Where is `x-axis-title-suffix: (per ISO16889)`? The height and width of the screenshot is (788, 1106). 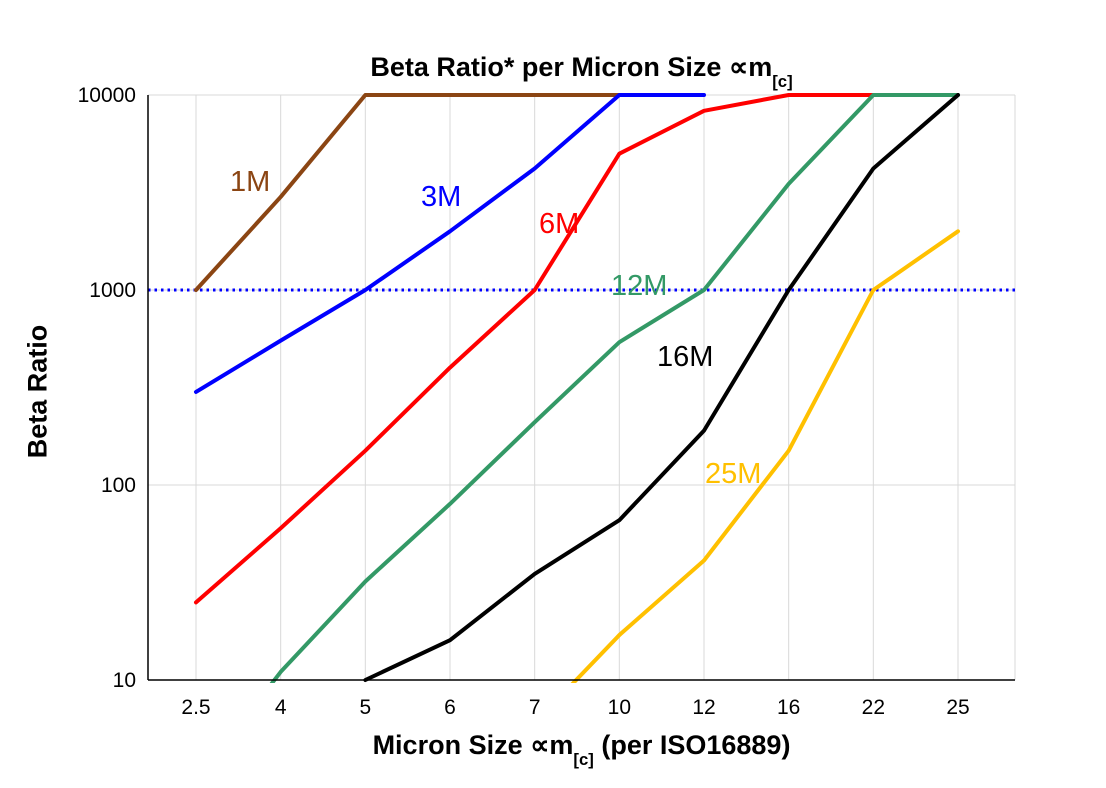
x-axis-title-suffix: (per ISO16889) is located at coordinates (692, 745).